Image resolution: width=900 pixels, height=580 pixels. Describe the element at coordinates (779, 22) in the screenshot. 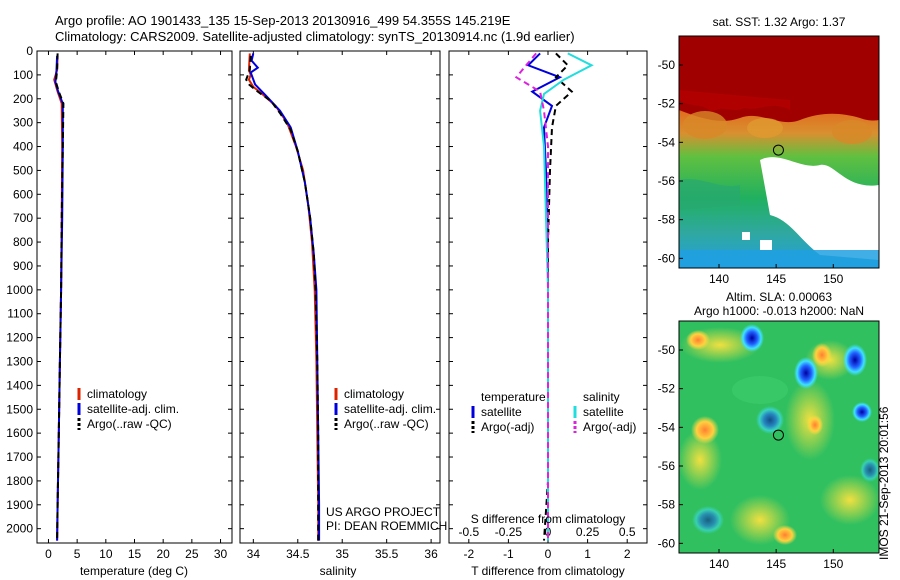

I see `sst-map-title: sat. SST: 1.32 Argo: 1.37` at that location.